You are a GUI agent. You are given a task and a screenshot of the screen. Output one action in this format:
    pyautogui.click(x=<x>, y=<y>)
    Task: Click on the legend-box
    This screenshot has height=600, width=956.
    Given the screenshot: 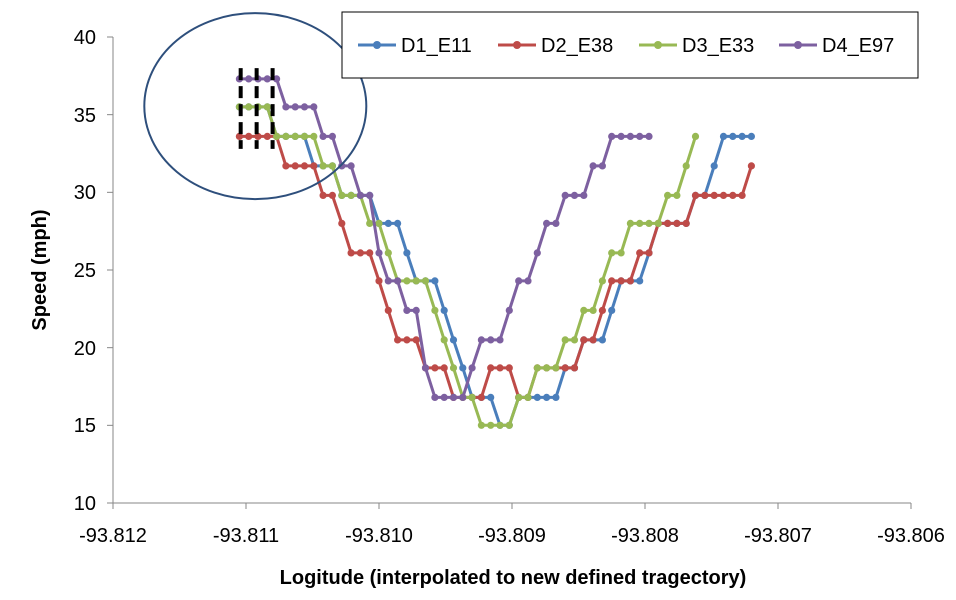 What is the action you would take?
    pyautogui.click(x=630, y=45)
    